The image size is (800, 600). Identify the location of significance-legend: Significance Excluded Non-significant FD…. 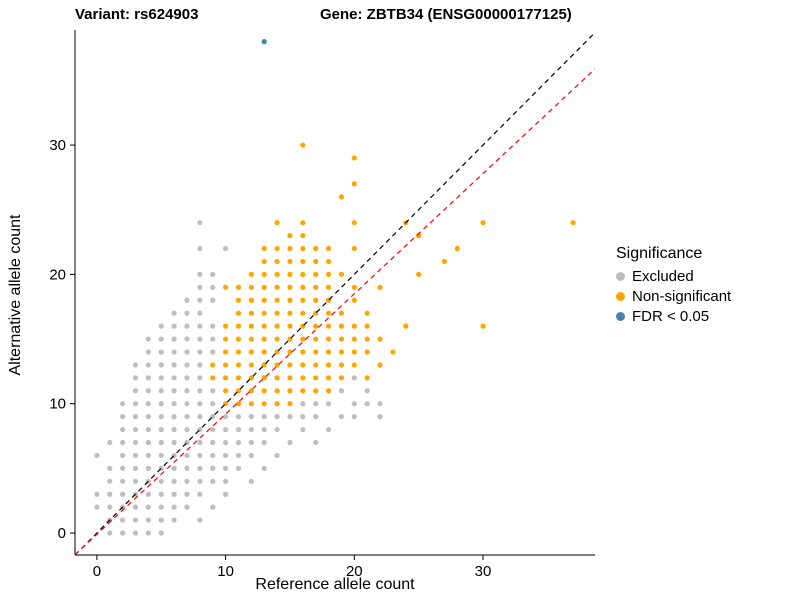
(673, 286).